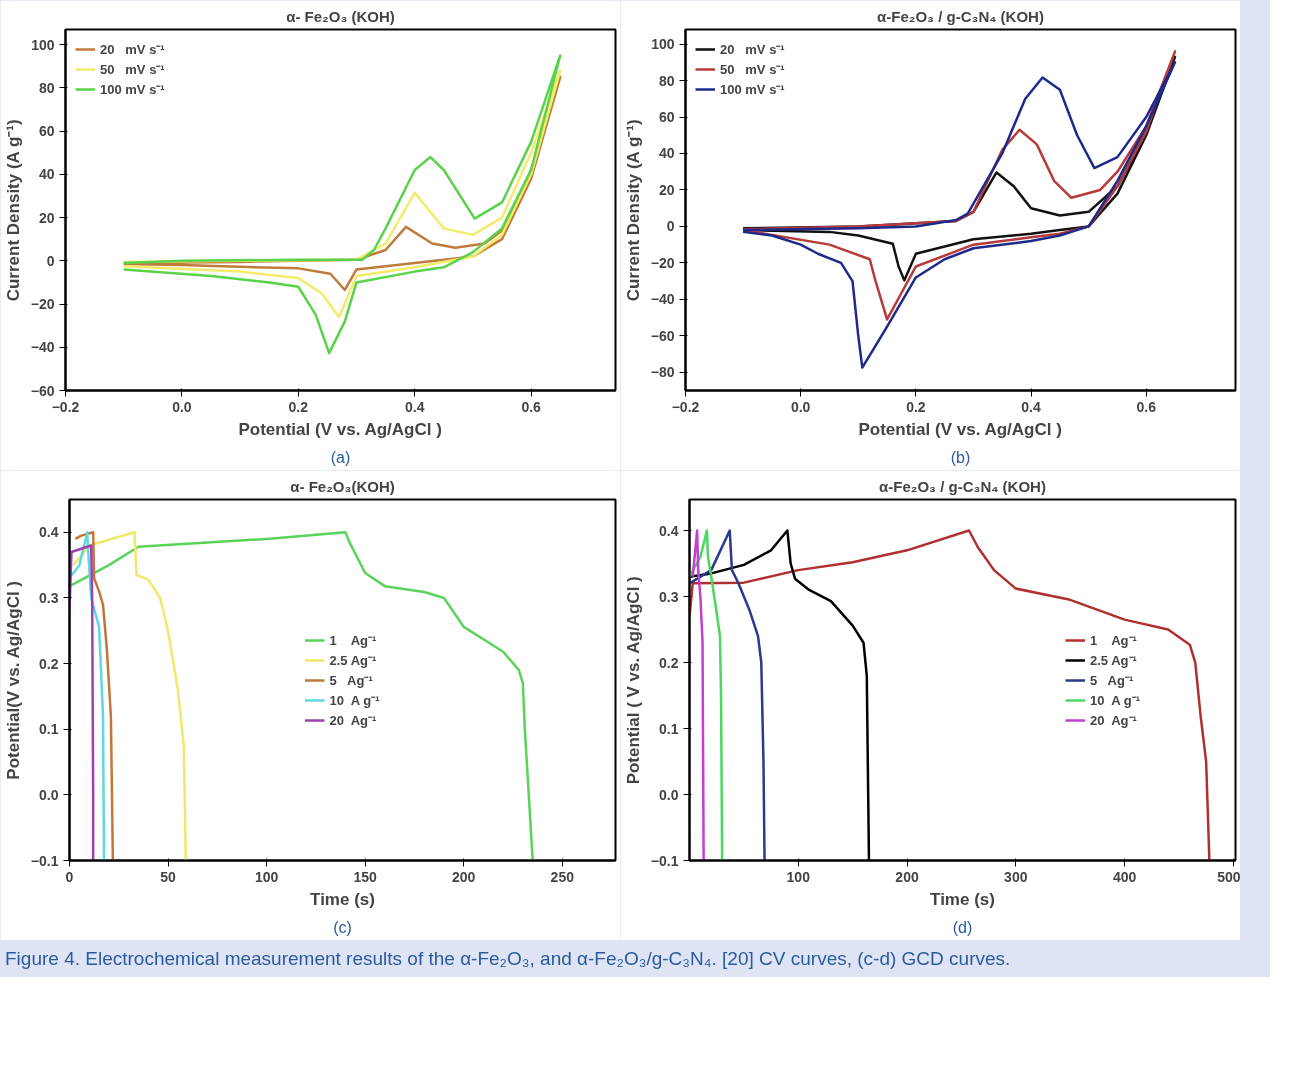  Describe the element at coordinates (962, 927) in the screenshot. I see `text: (d)` at that location.